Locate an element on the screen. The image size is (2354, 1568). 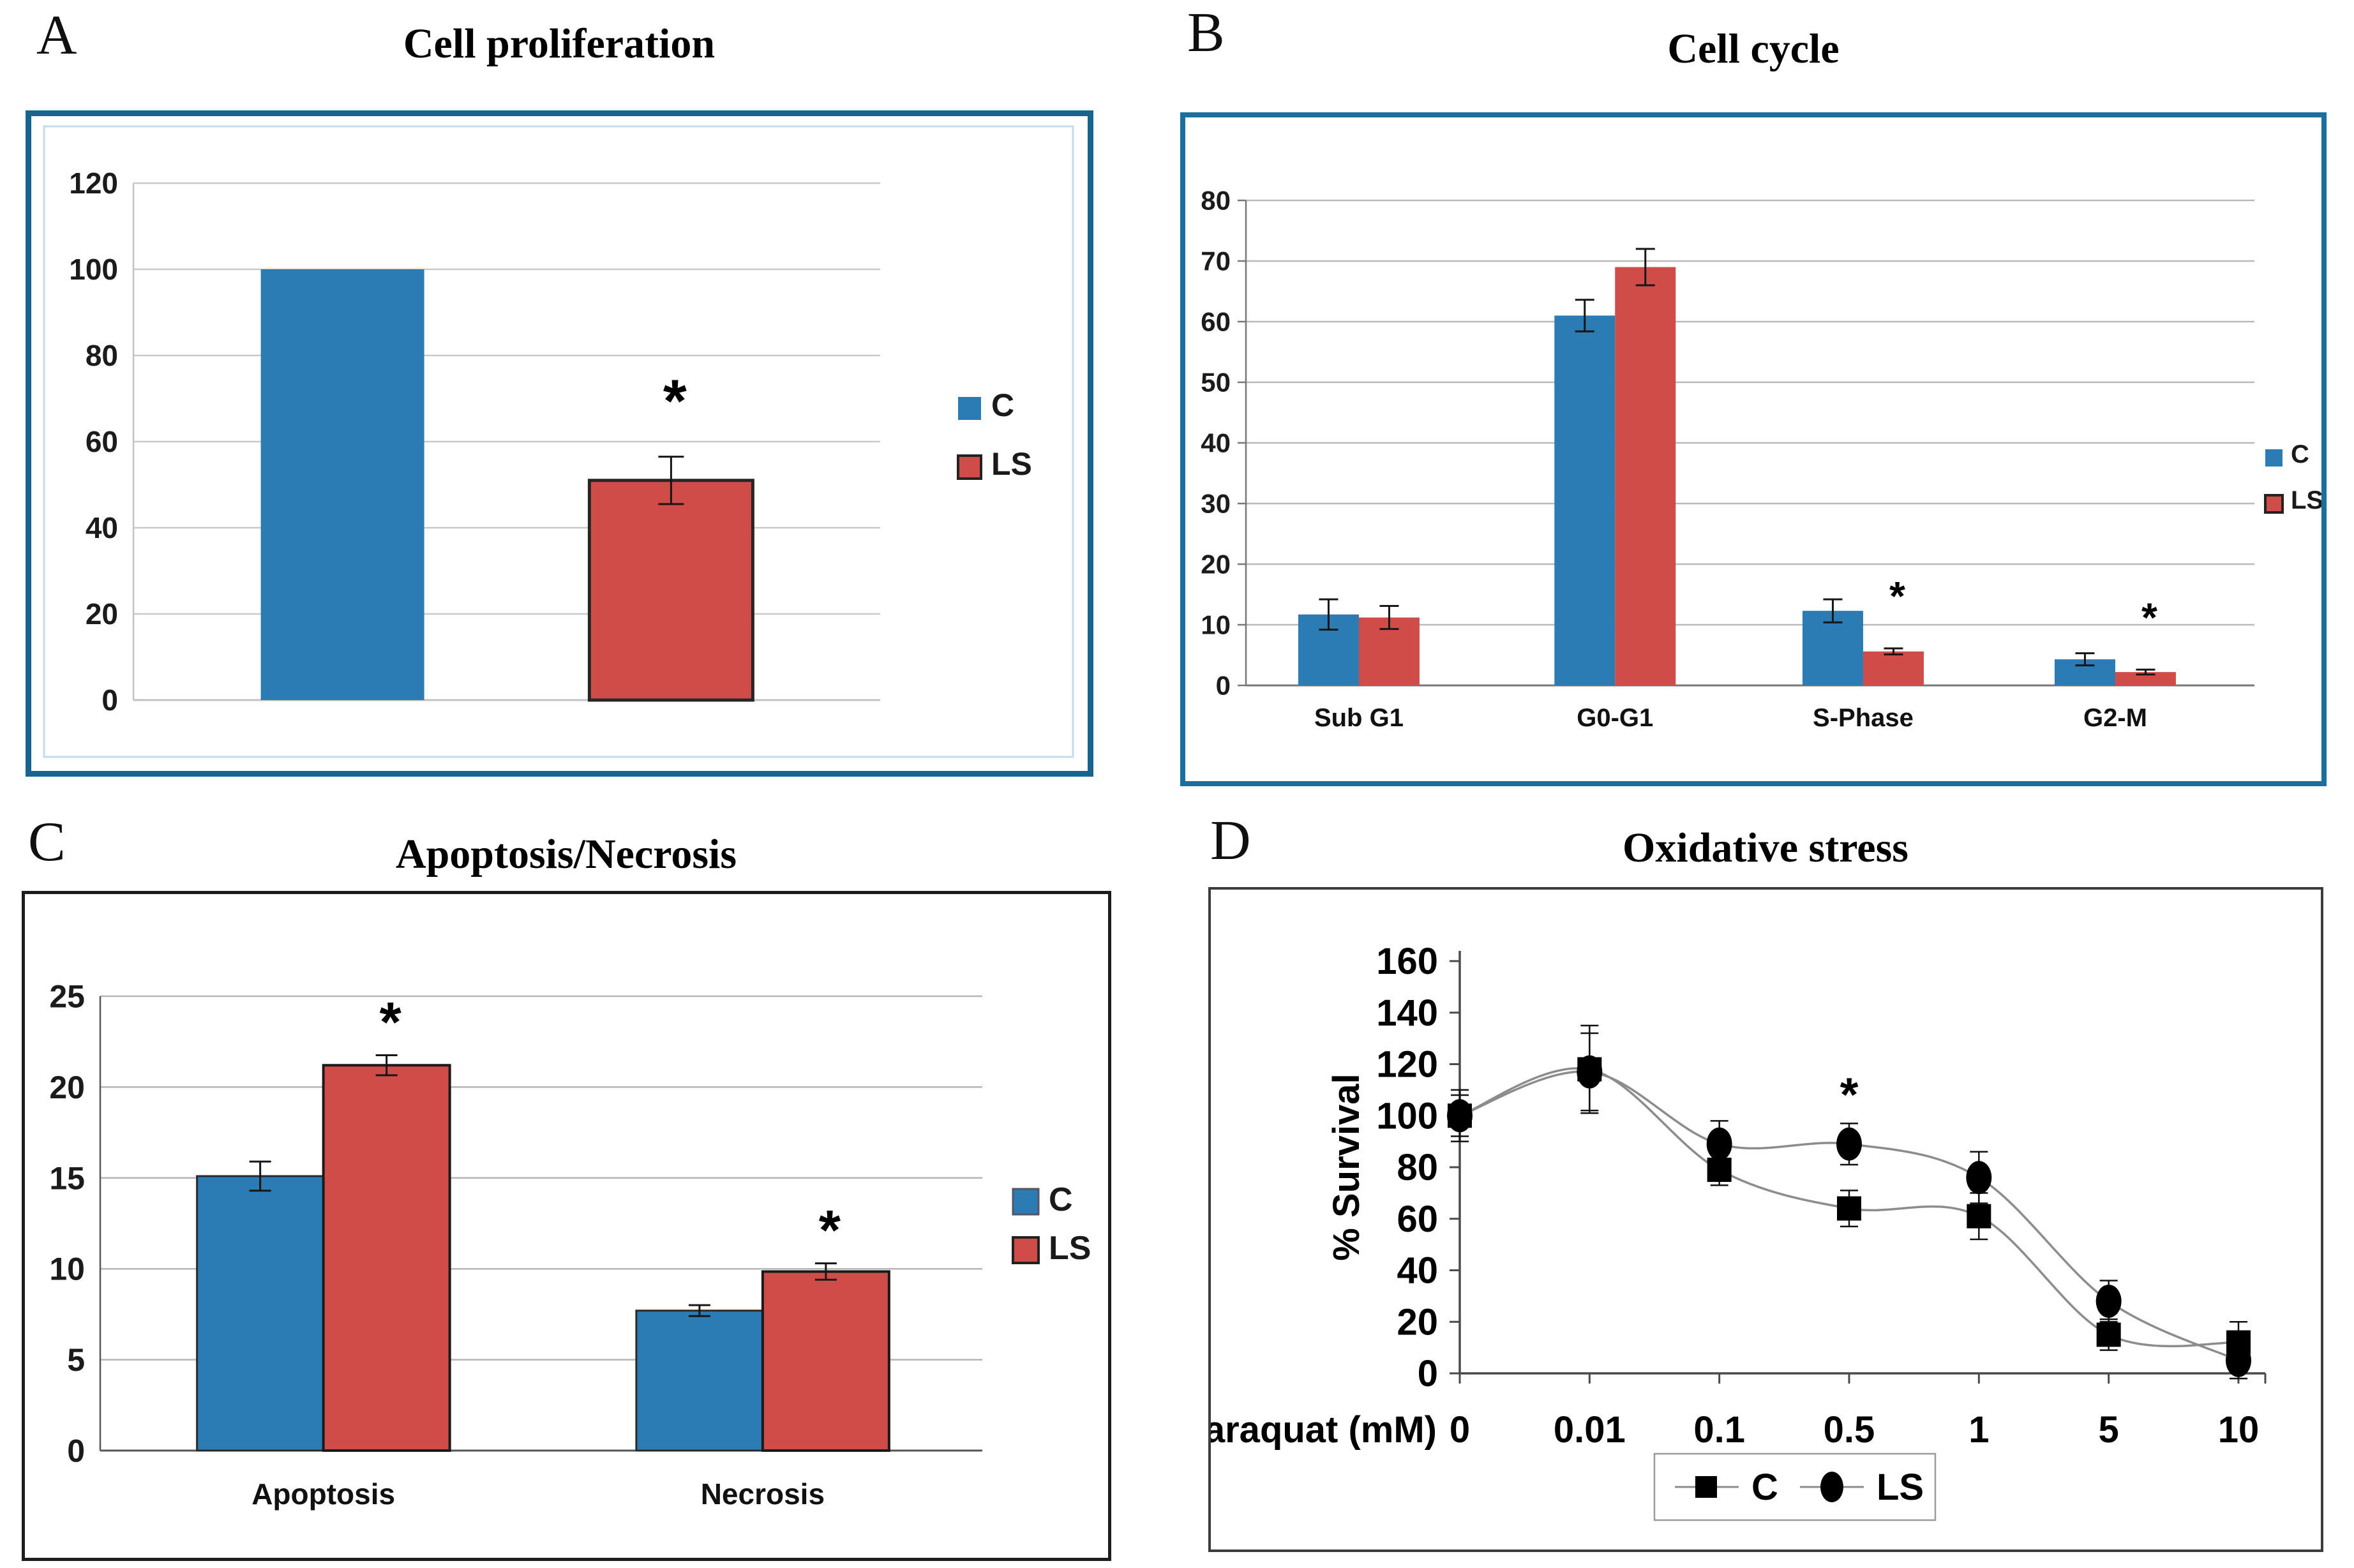
panel-c-letter: C is located at coordinates (47, 842).